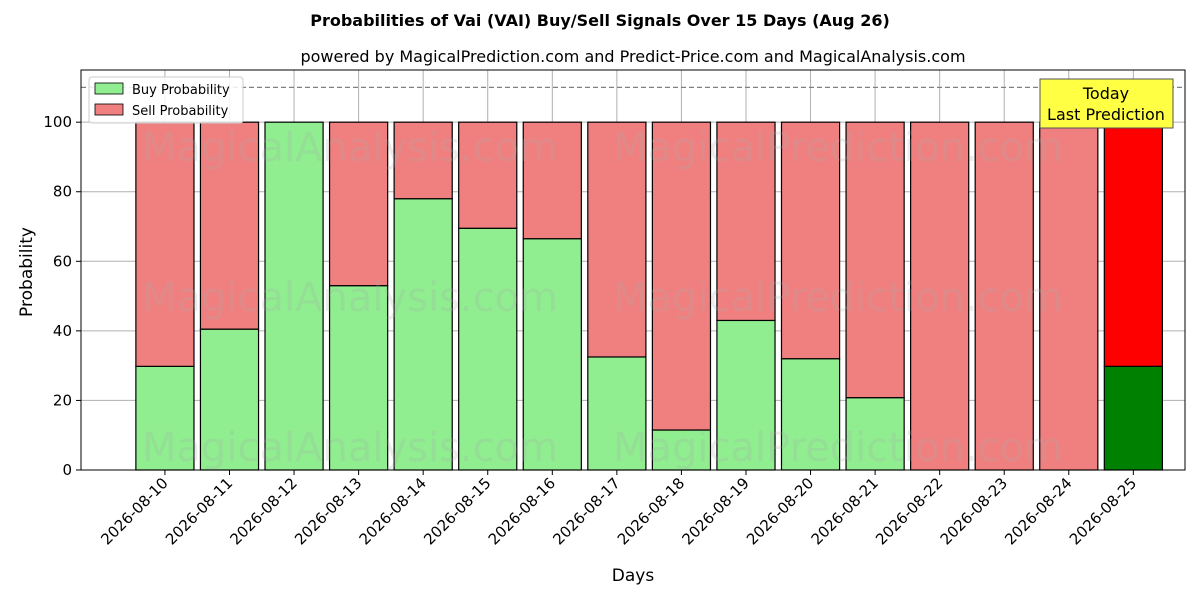 The image size is (1200, 600). I want to click on x-tick-label: 2026-08-11, so click(199, 511).